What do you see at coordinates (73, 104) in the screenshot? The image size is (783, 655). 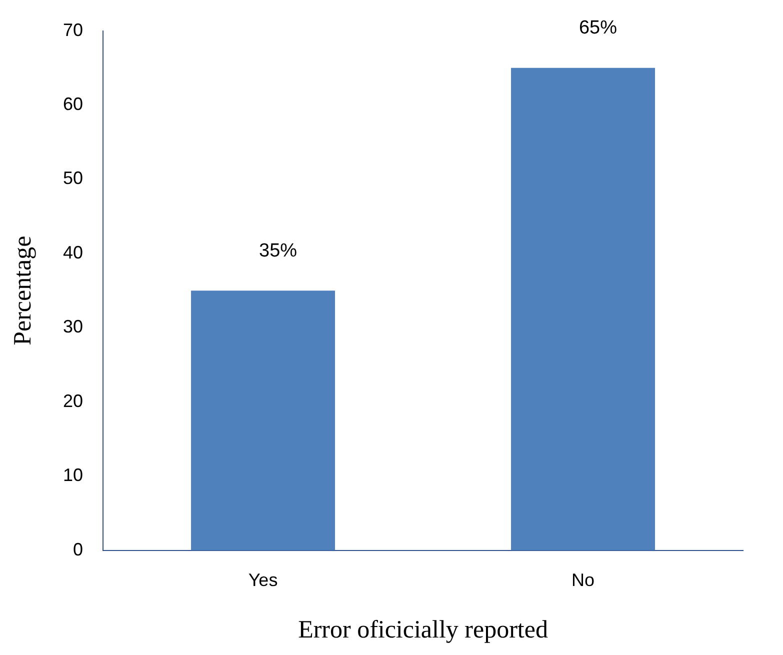 I see `y-tick-label: 60` at bounding box center [73, 104].